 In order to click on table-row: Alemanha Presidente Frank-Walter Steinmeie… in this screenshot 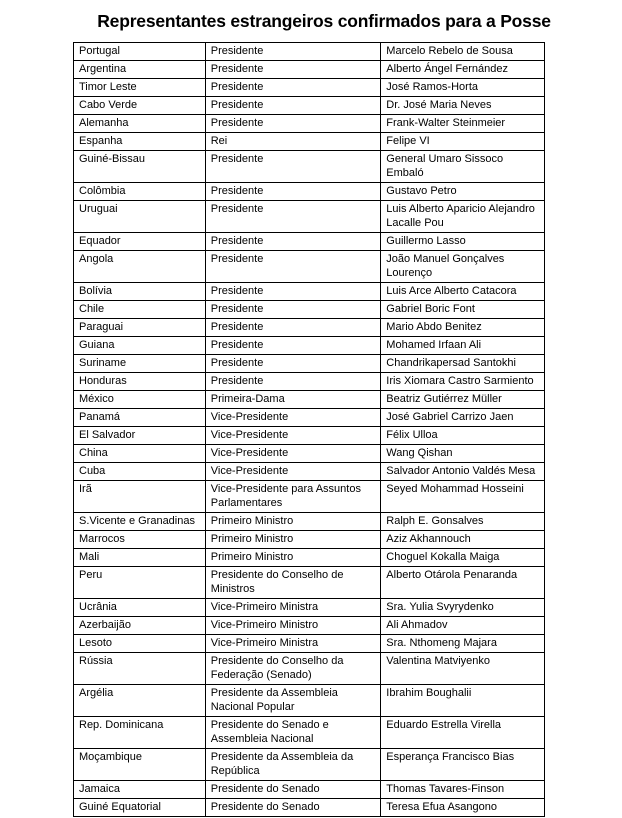, I will do `click(309, 123)`.